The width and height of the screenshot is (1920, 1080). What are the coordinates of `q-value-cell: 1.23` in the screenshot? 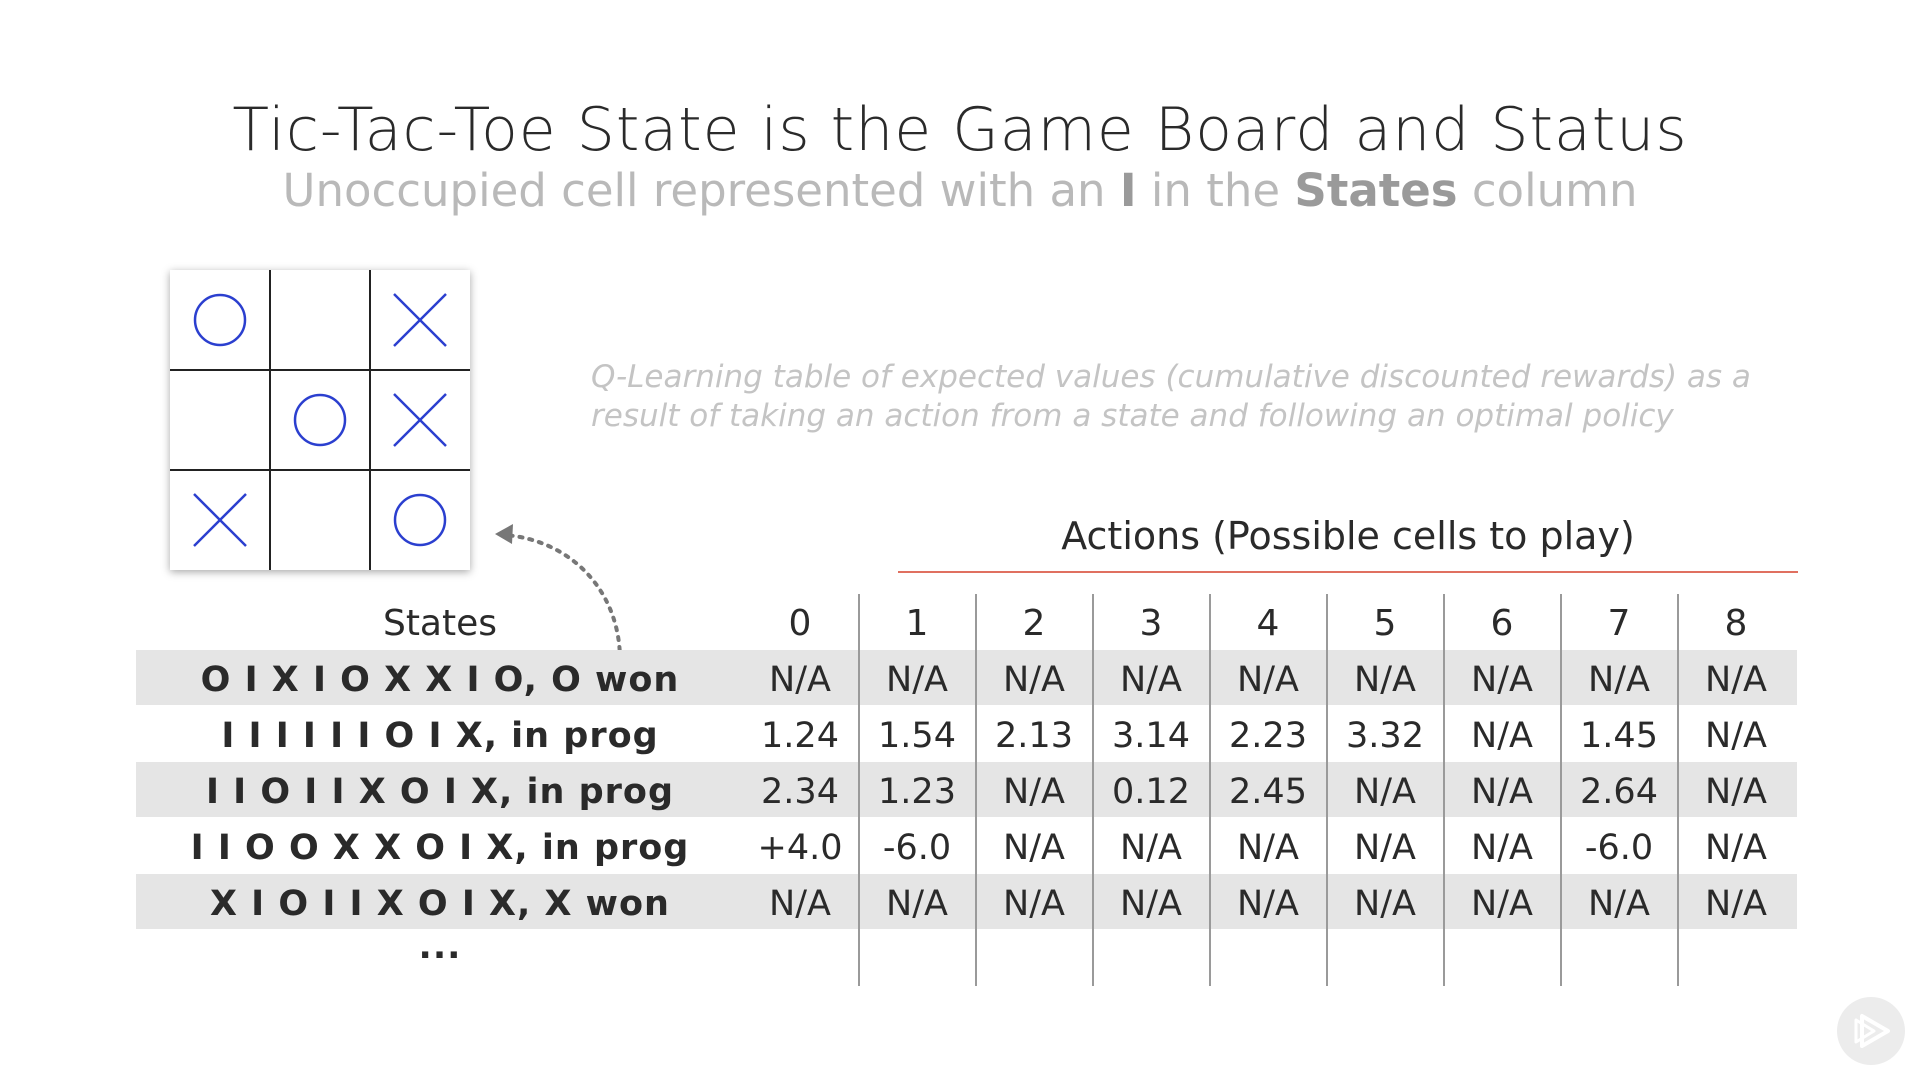 It's located at (917, 792).